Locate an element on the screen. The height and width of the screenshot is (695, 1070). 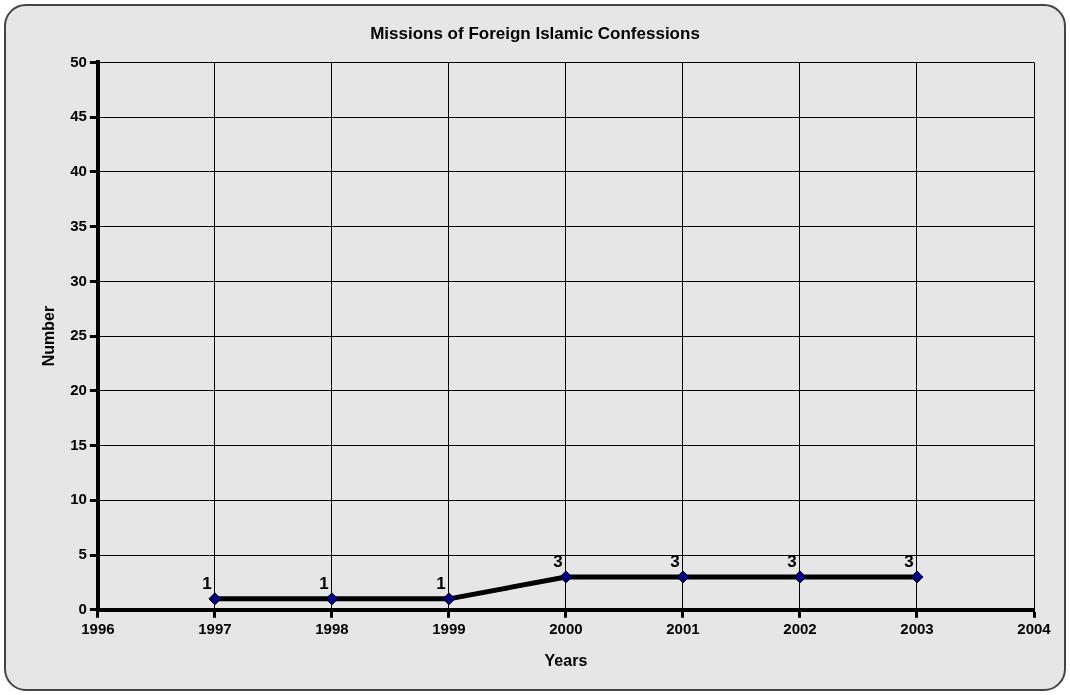
y-tick-label: 10 is located at coordinates (78, 499).